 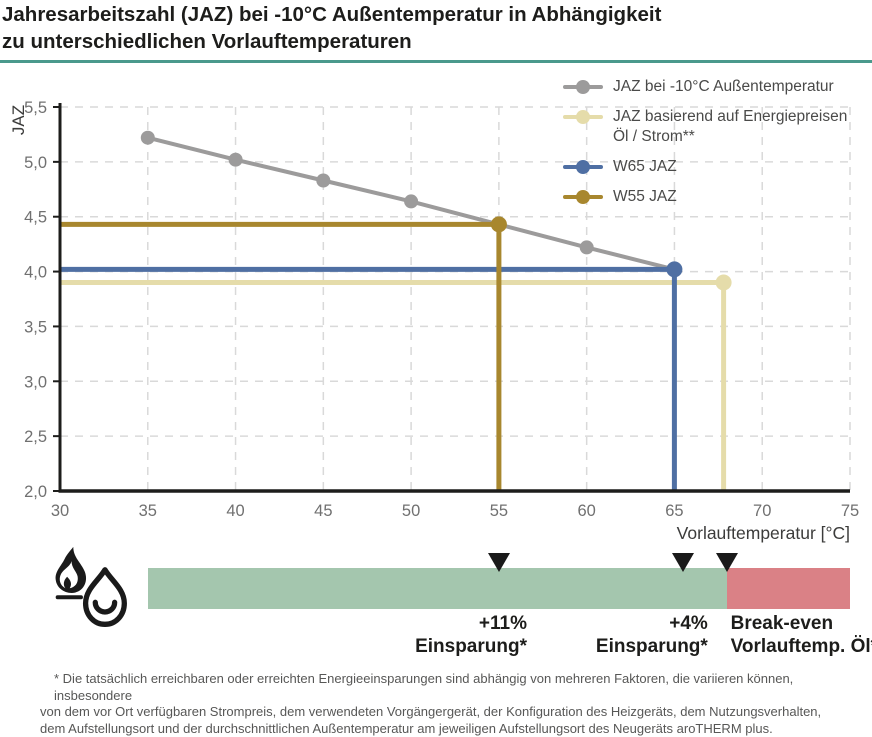 What do you see at coordinates (35, 108) in the screenshot?
I see `y-tick-label: 5,5` at bounding box center [35, 108].